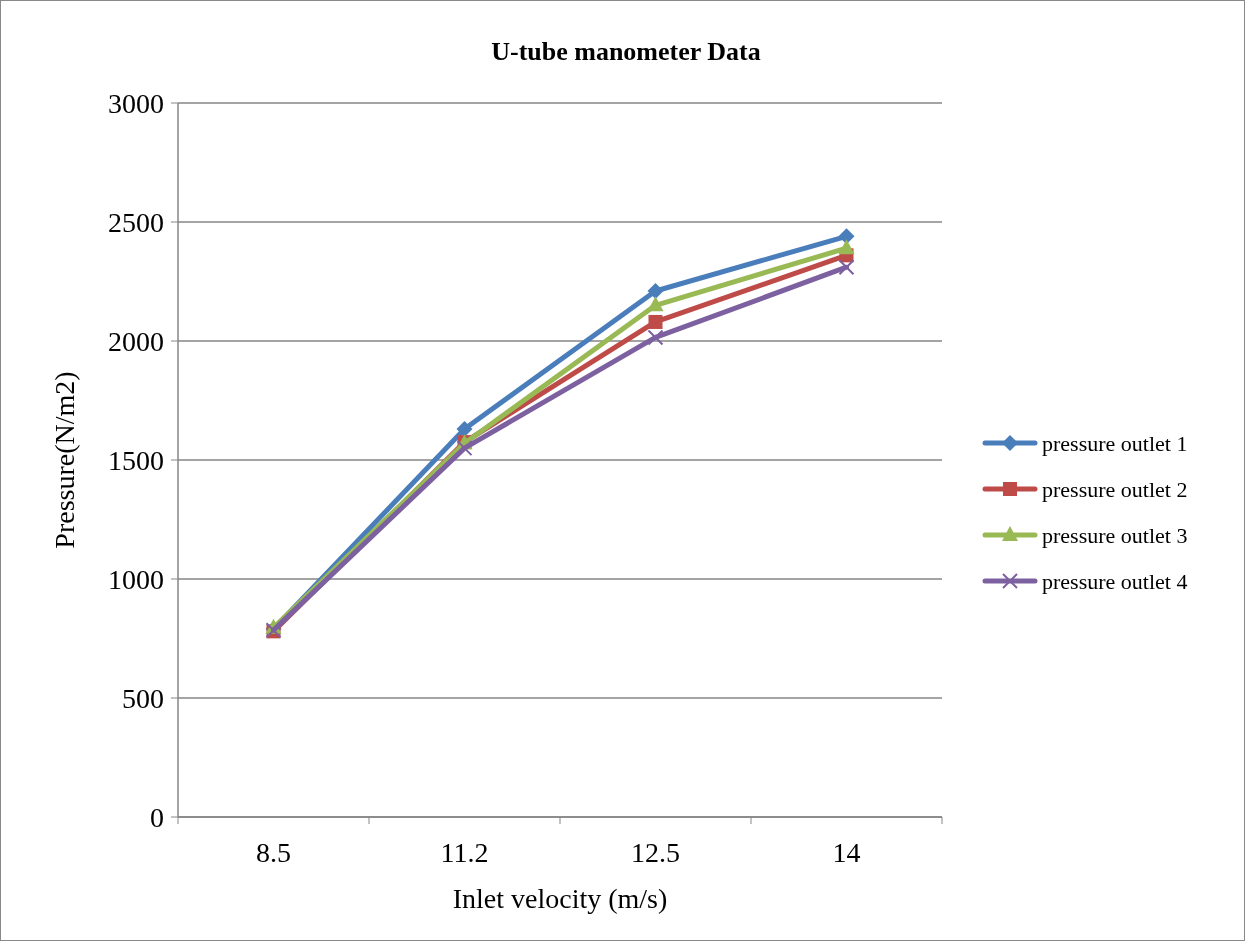 This screenshot has height=941, width=1245. What do you see at coordinates (1115, 535) in the screenshot?
I see `legend-label: pressure outlet 3` at bounding box center [1115, 535].